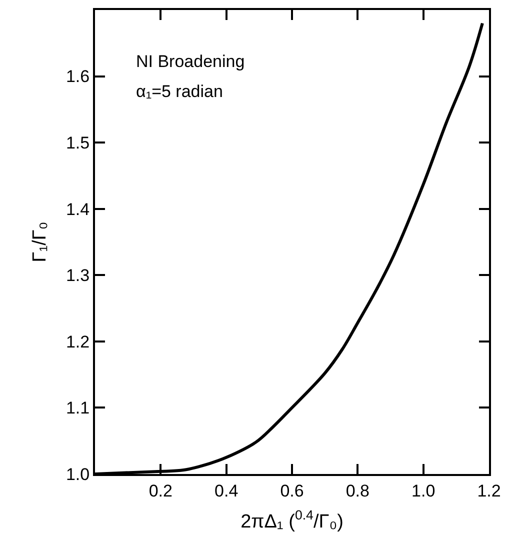 The width and height of the screenshot is (509, 546). What do you see at coordinates (78, 408) in the screenshot?
I see `y-tick-label: 1.1` at bounding box center [78, 408].